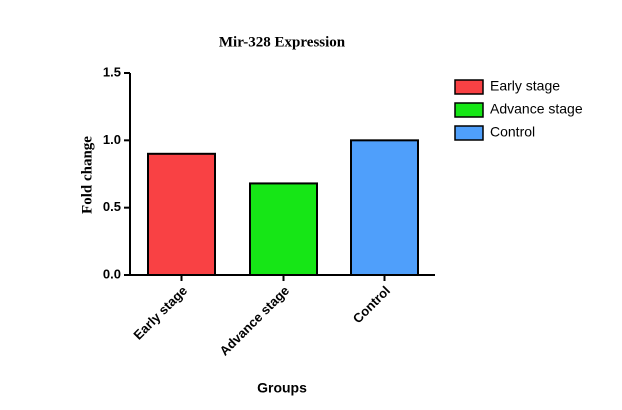  I want to click on legend-label: Early stage, so click(525, 86).